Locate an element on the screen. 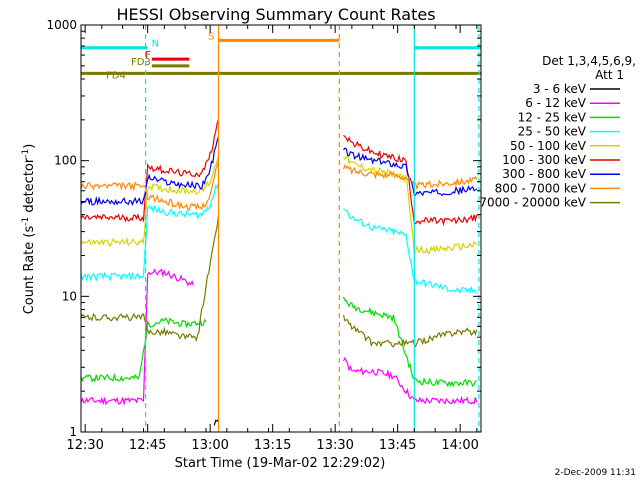 The width and height of the screenshot is (640, 480). x-tick-label-5: 13:30 is located at coordinates (334, 445).